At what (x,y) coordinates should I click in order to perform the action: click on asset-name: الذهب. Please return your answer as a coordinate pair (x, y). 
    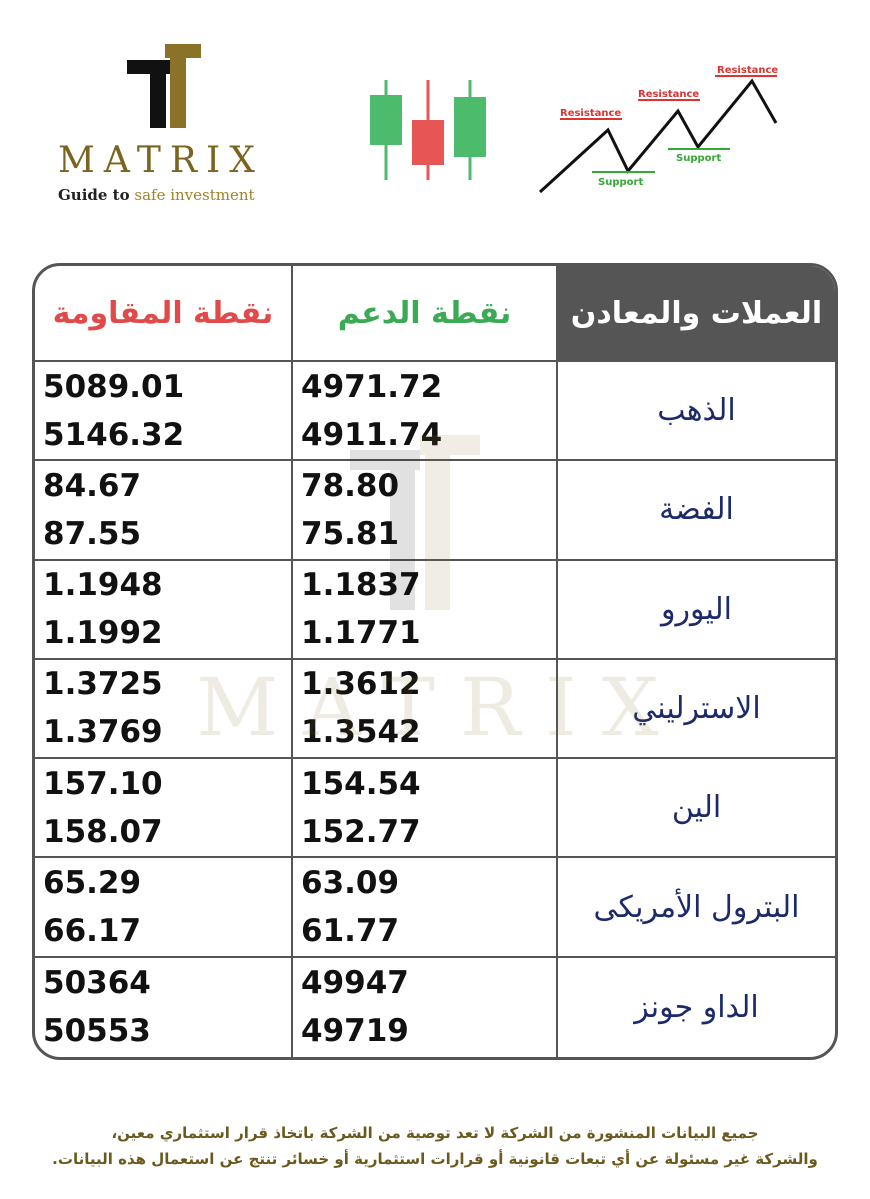
    Looking at the image, I should click on (696, 412).